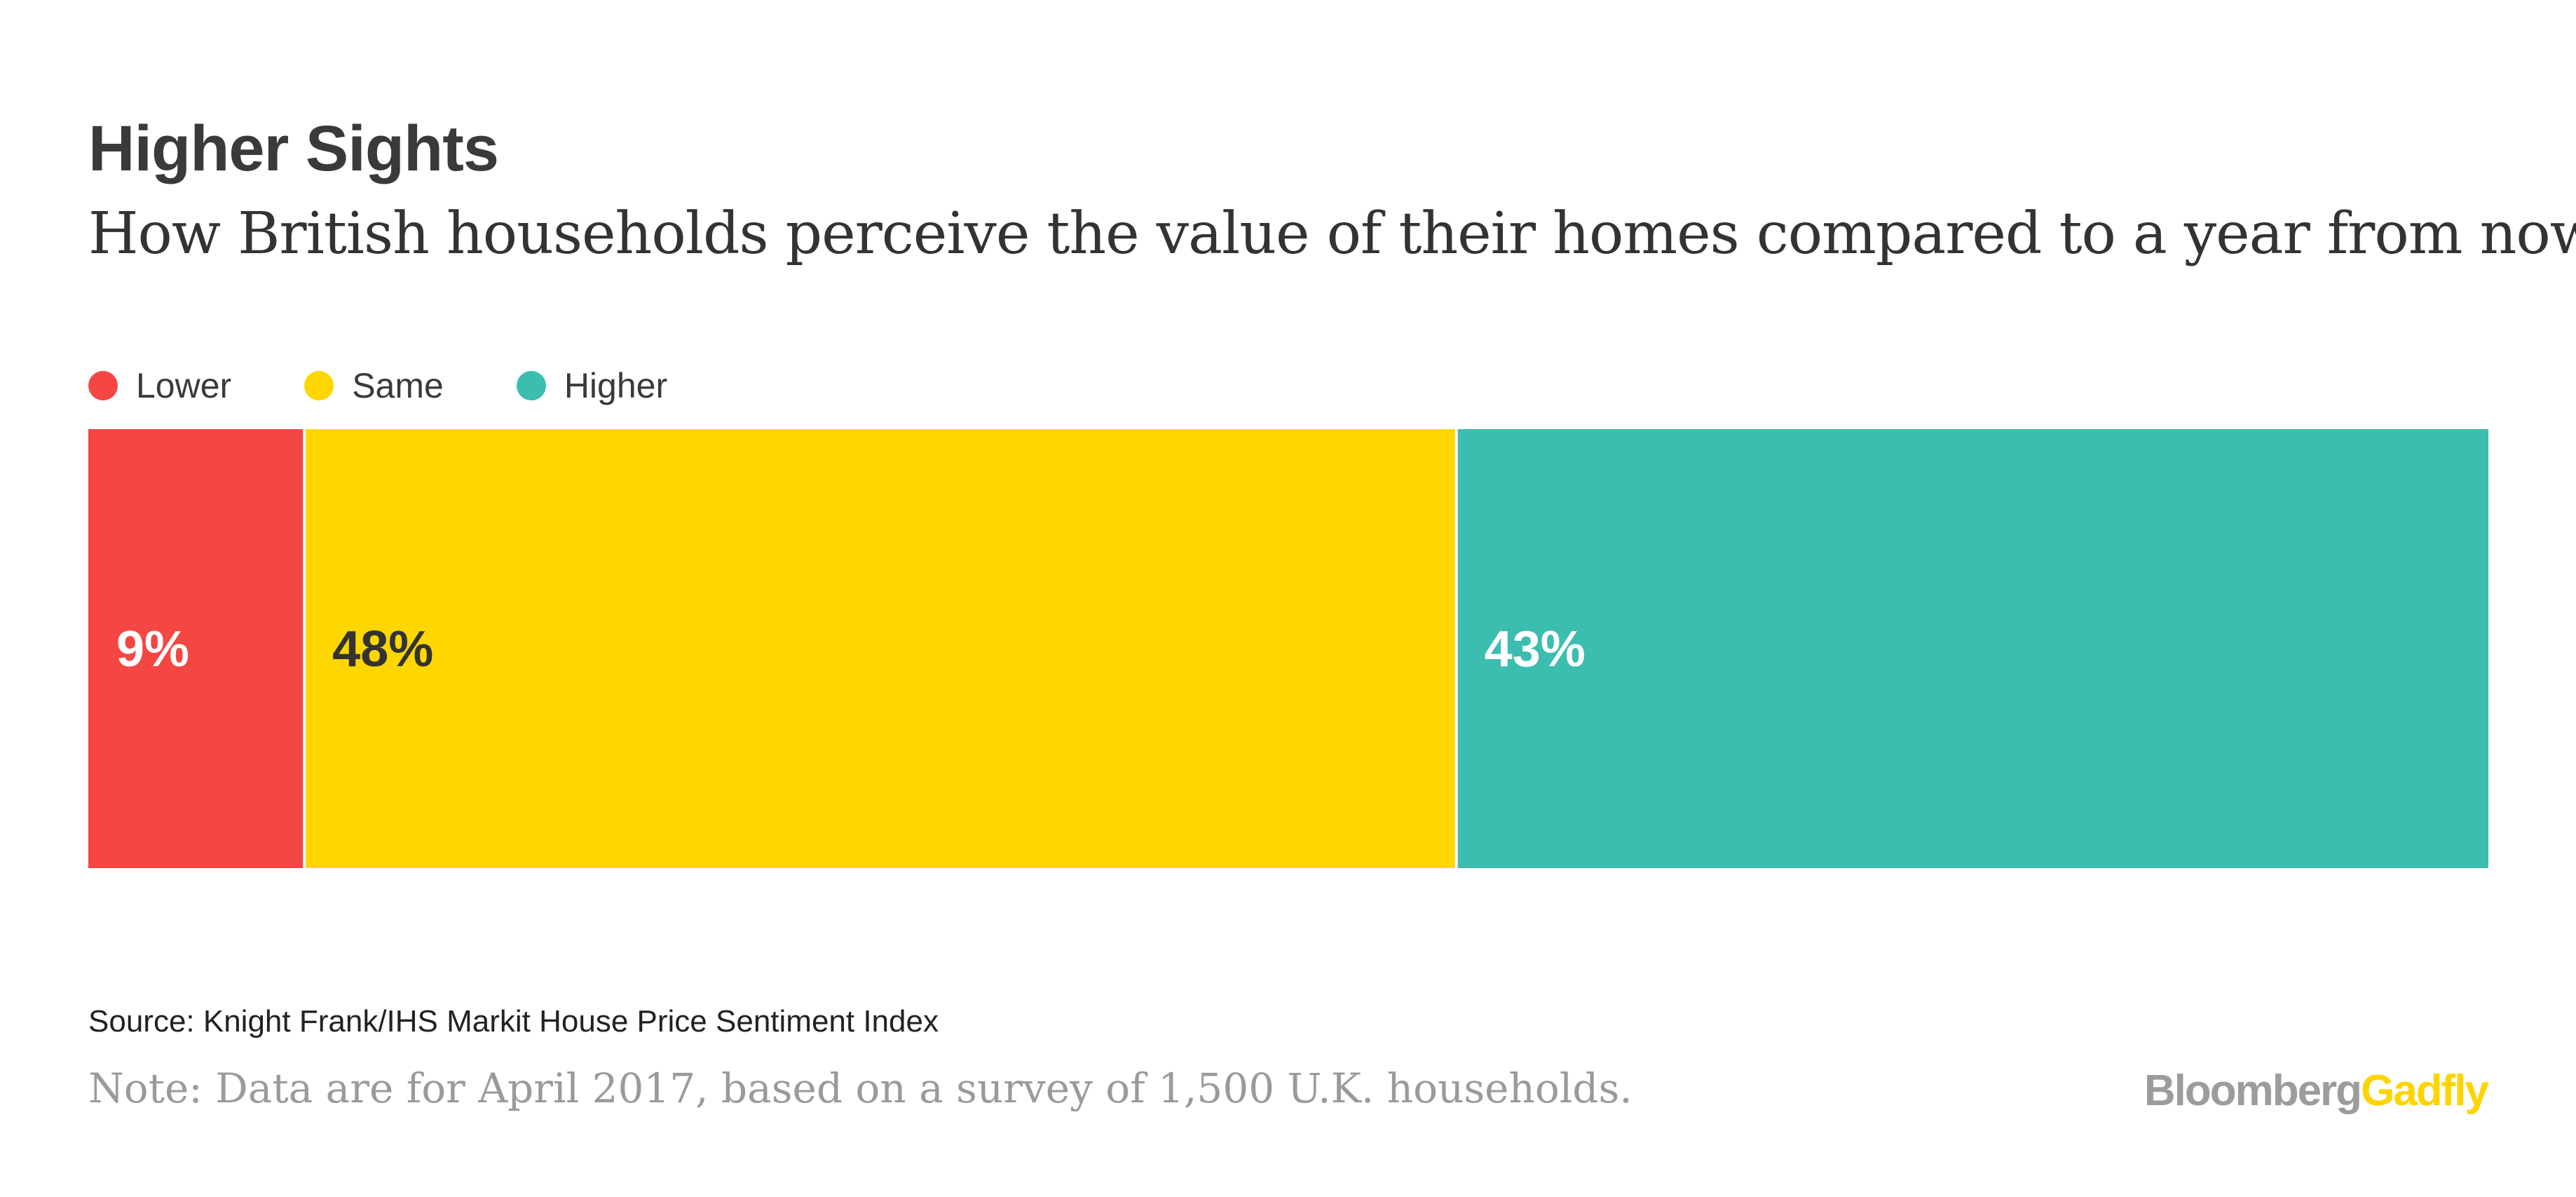  Describe the element at coordinates (197, 649) in the screenshot. I see `bar-segment-lower` at that location.